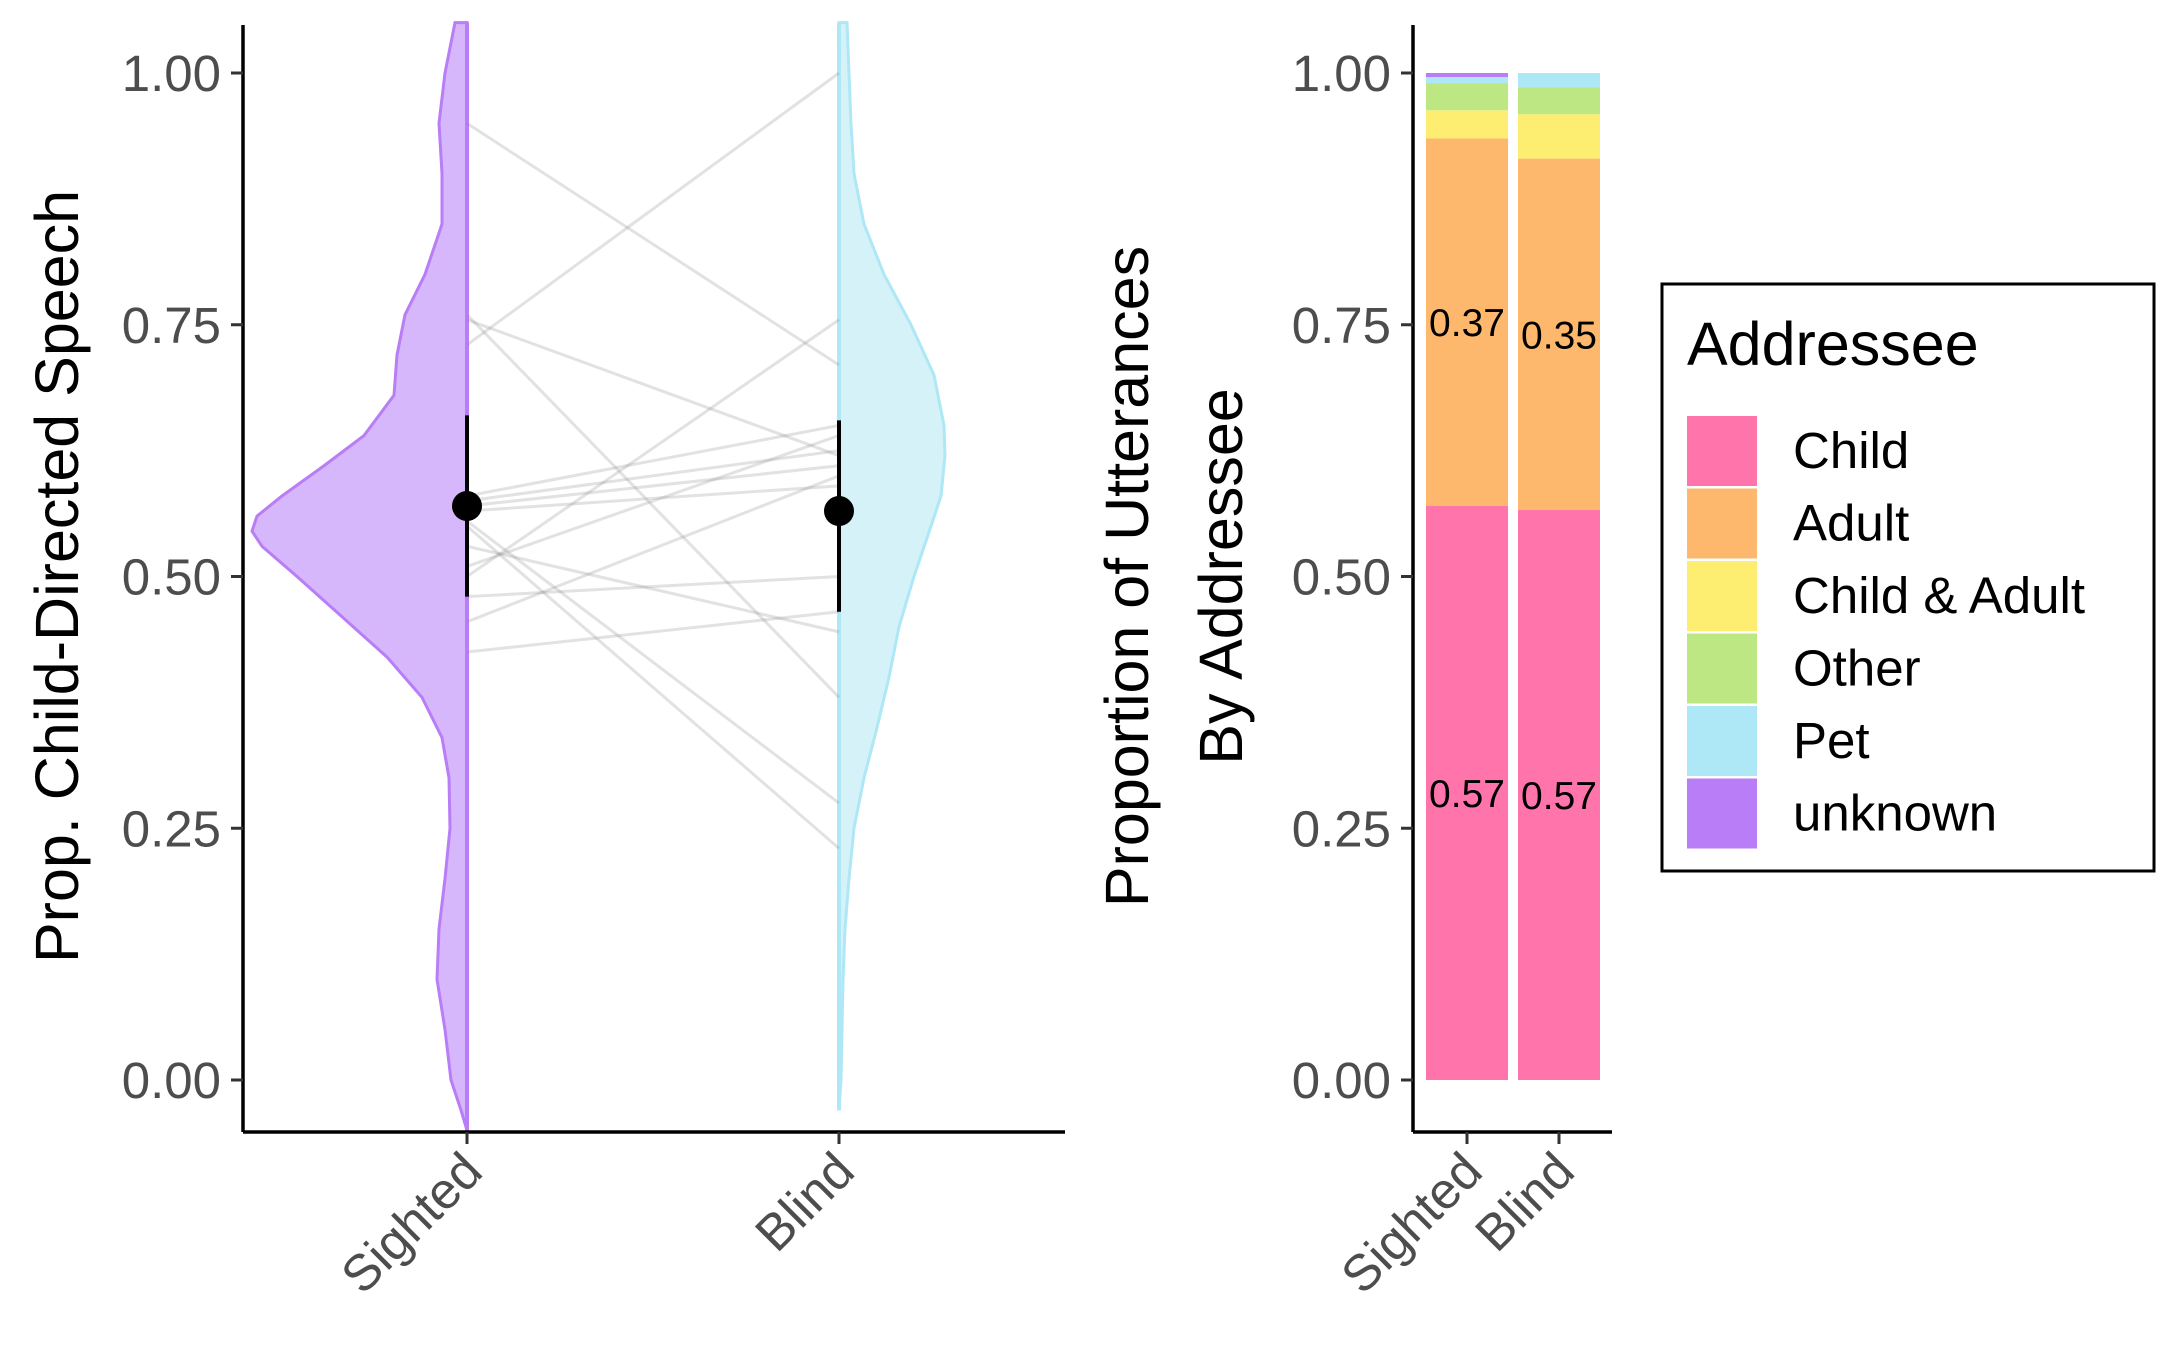 This screenshot has height=1359, width=2170. Describe the element at coordinates (411, 1222) in the screenshot. I see `x-tick-label: Sighted` at that location.